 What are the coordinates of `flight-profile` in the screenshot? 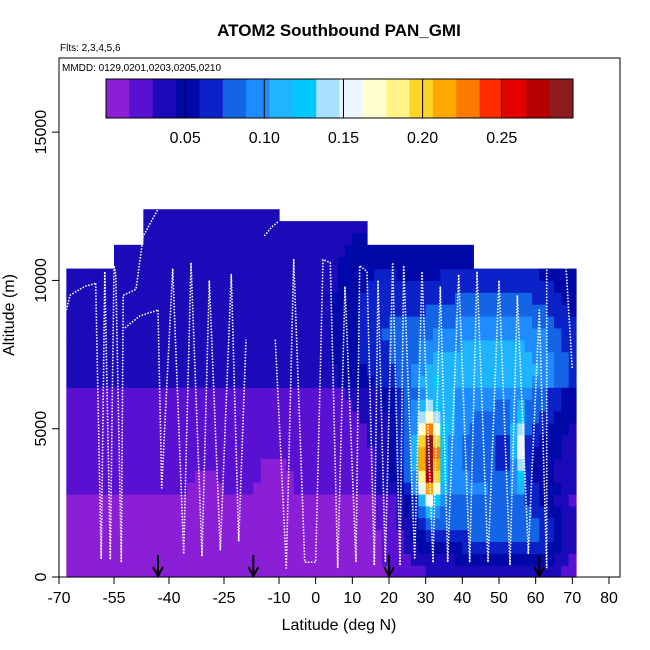 It's located at (242, 440).